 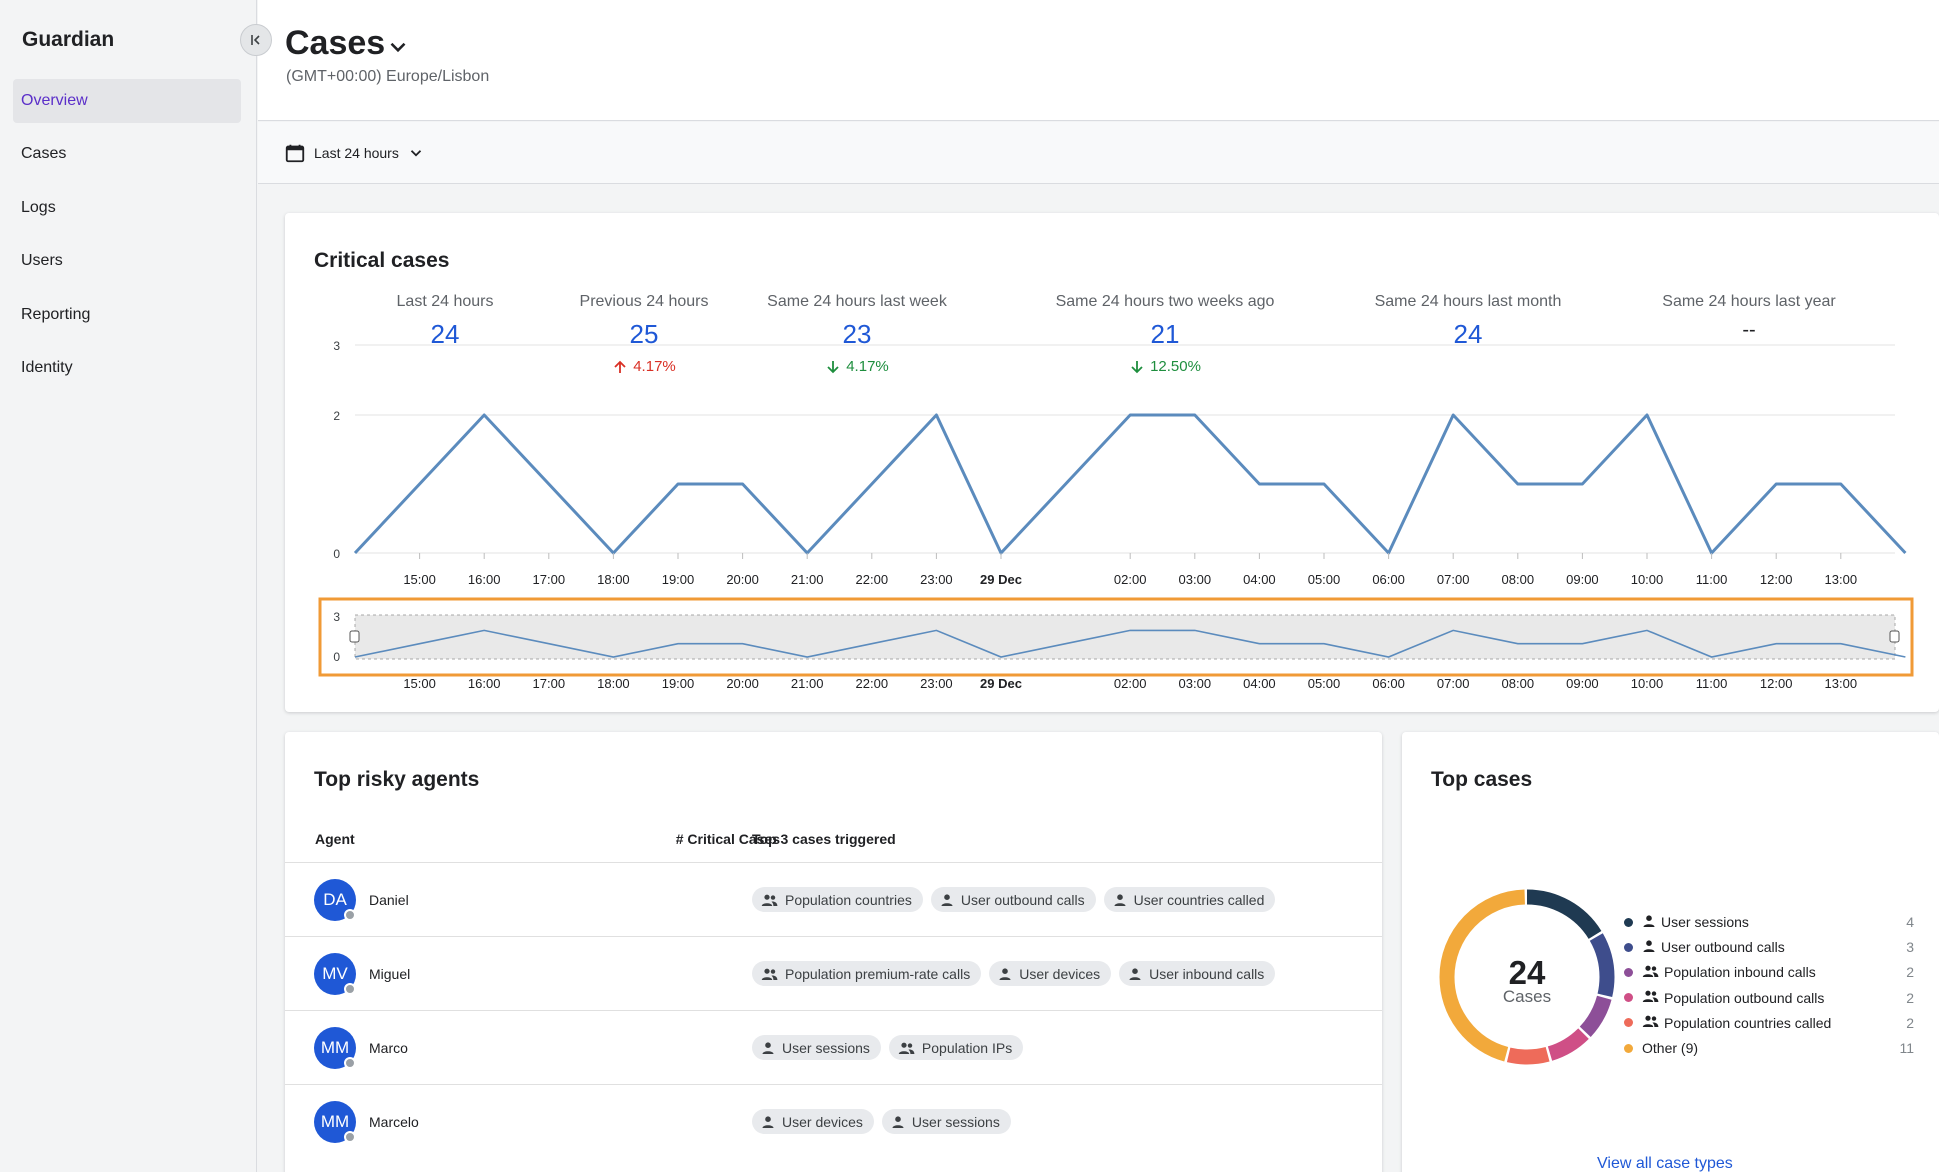 I want to click on brush-x-tick-label: 03:00, so click(x=1195, y=683).